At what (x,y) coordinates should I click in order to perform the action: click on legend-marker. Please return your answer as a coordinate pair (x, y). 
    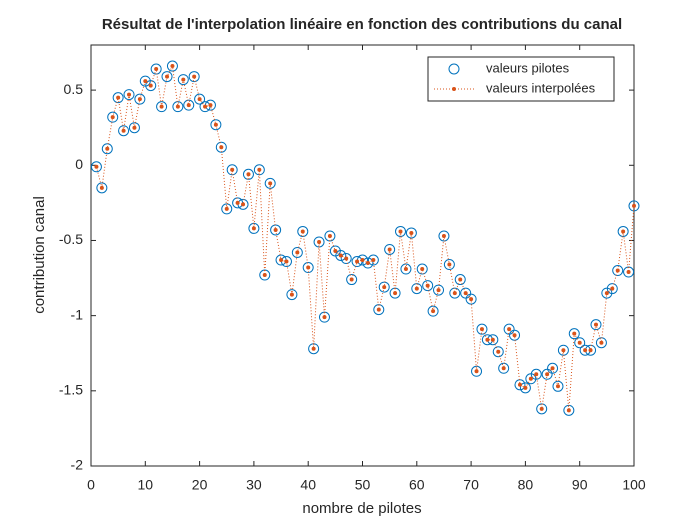
    Looking at the image, I should click on (454, 69).